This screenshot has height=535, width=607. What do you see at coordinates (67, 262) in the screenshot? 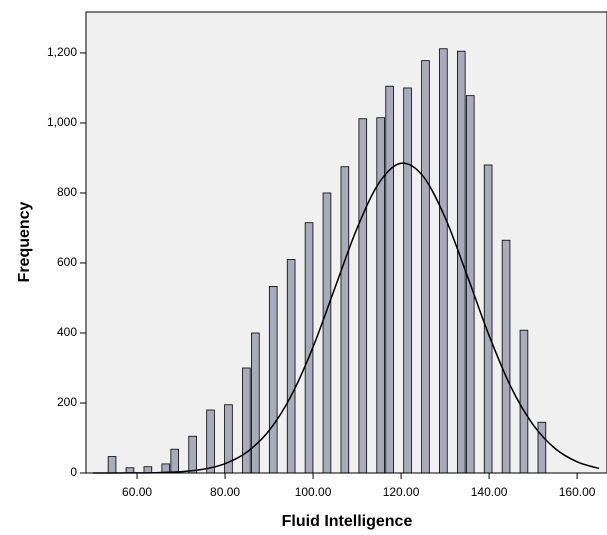
I see `y-tick-label: 600` at bounding box center [67, 262].